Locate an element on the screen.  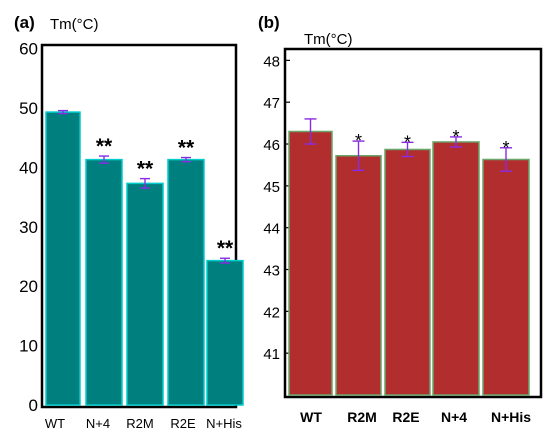
panel-a-category-label: R2E is located at coordinates (183, 423).